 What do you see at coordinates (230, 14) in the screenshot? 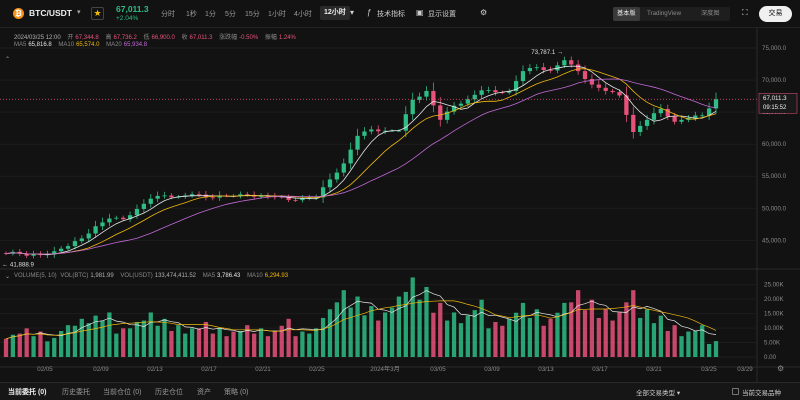
I see `timeframe-5m: 5分` at bounding box center [230, 14].